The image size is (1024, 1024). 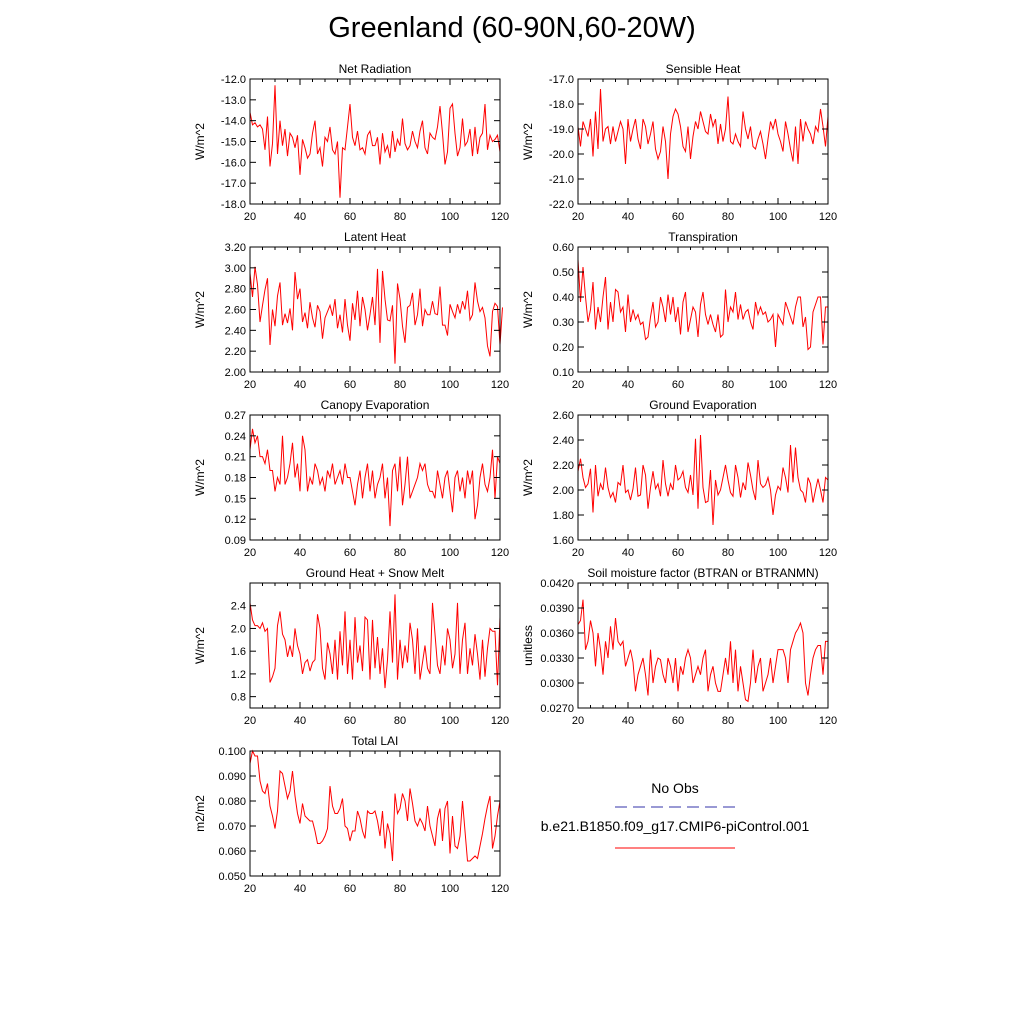 I want to click on legend-label-model: b.e21.B1850.f09_g17.CMIP6-piControl.001, so click(x=675, y=826).